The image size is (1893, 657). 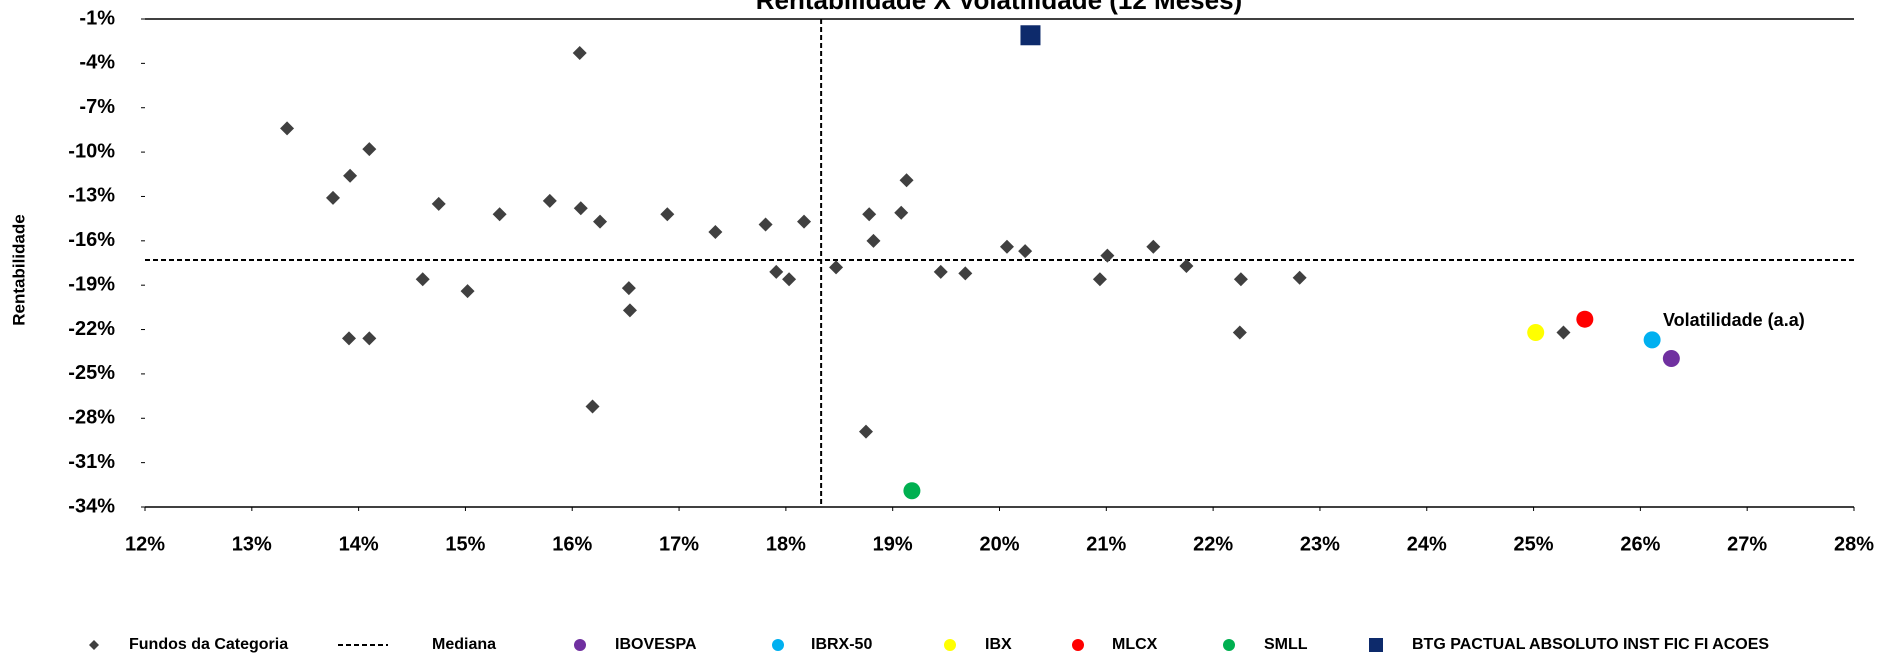 What do you see at coordinates (91, 462) in the screenshot?
I see `y-tick-label: -31%` at bounding box center [91, 462].